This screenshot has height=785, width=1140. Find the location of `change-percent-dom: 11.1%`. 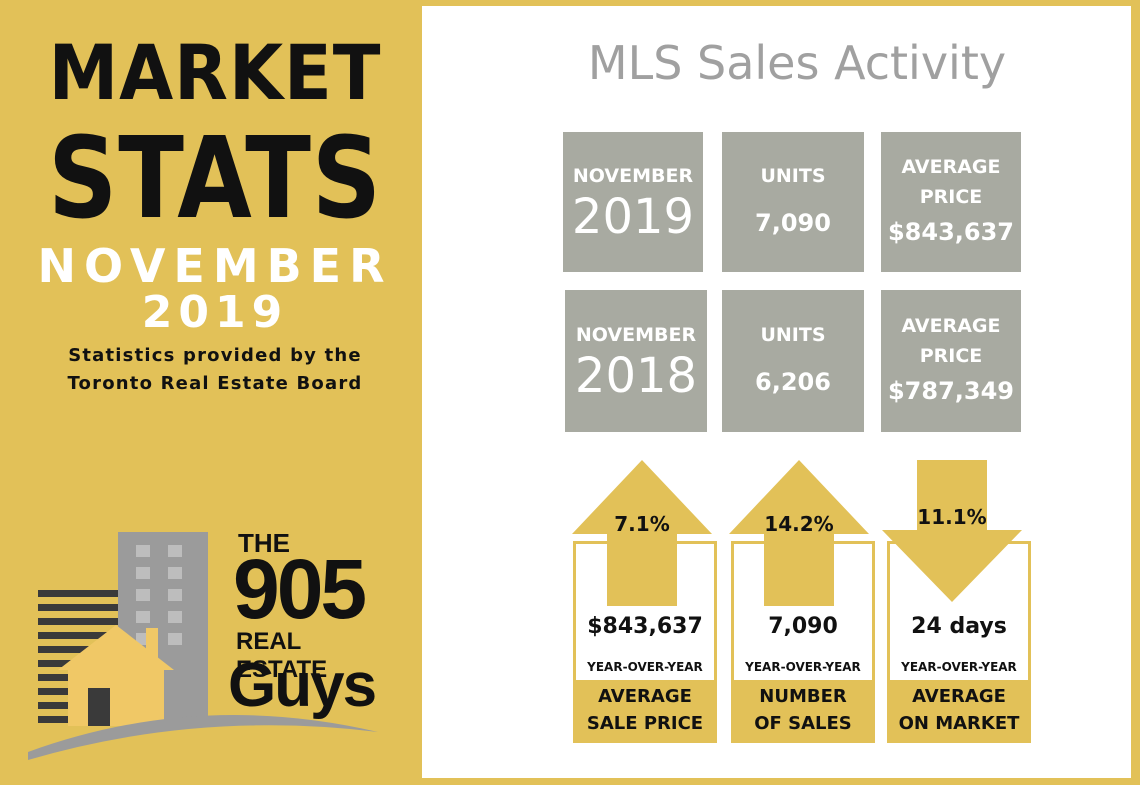

change-percent-dom: 11.1% is located at coordinates (952, 517).